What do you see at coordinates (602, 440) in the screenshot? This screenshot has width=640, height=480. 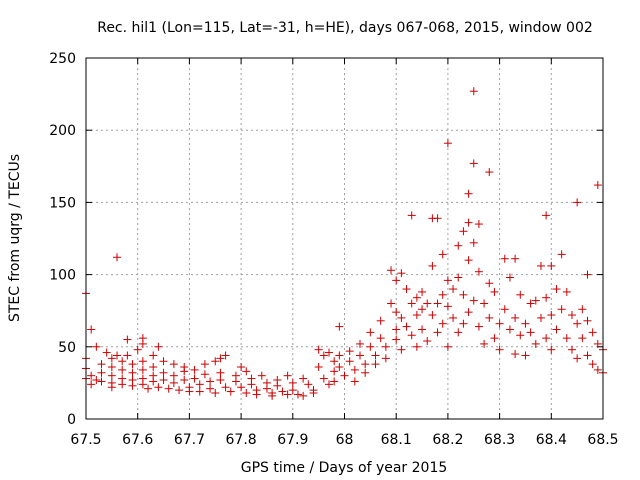 I see `x-tick-label: 68.5` at bounding box center [602, 440].